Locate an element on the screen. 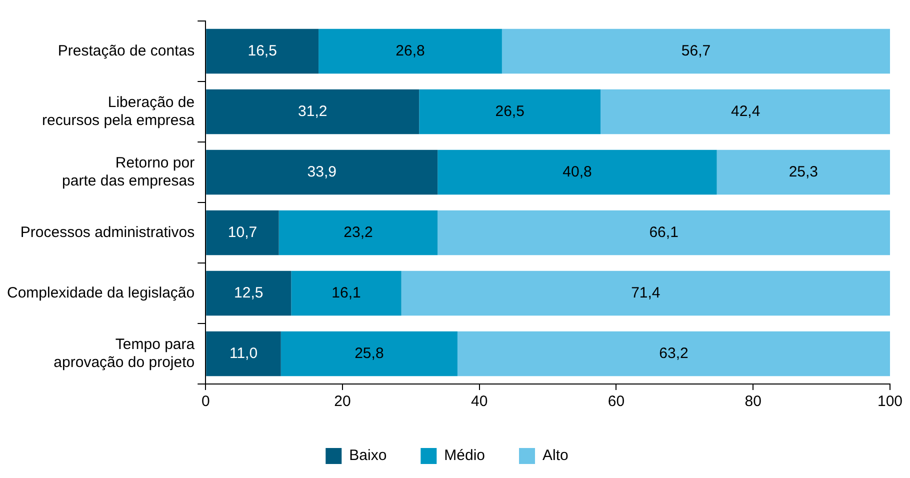  data-label: 26,5 is located at coordinates (509, 111).